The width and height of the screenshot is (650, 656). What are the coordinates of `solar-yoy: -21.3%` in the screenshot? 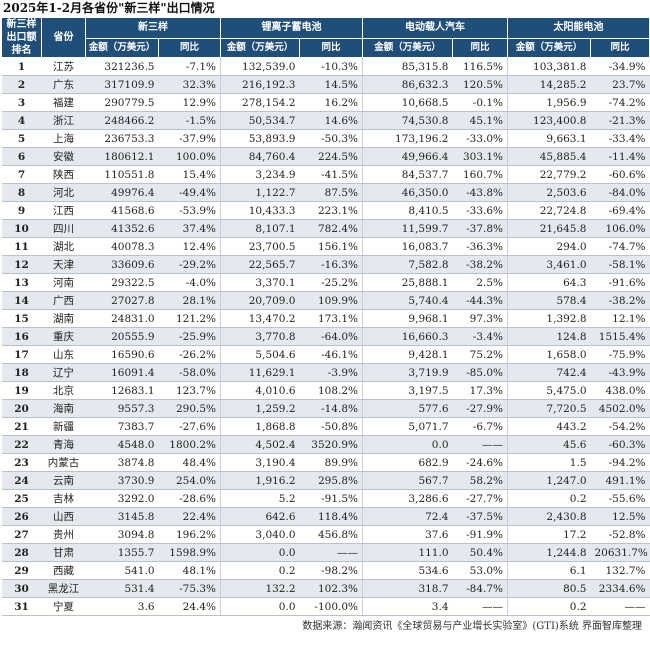 It's located at (620, 120).